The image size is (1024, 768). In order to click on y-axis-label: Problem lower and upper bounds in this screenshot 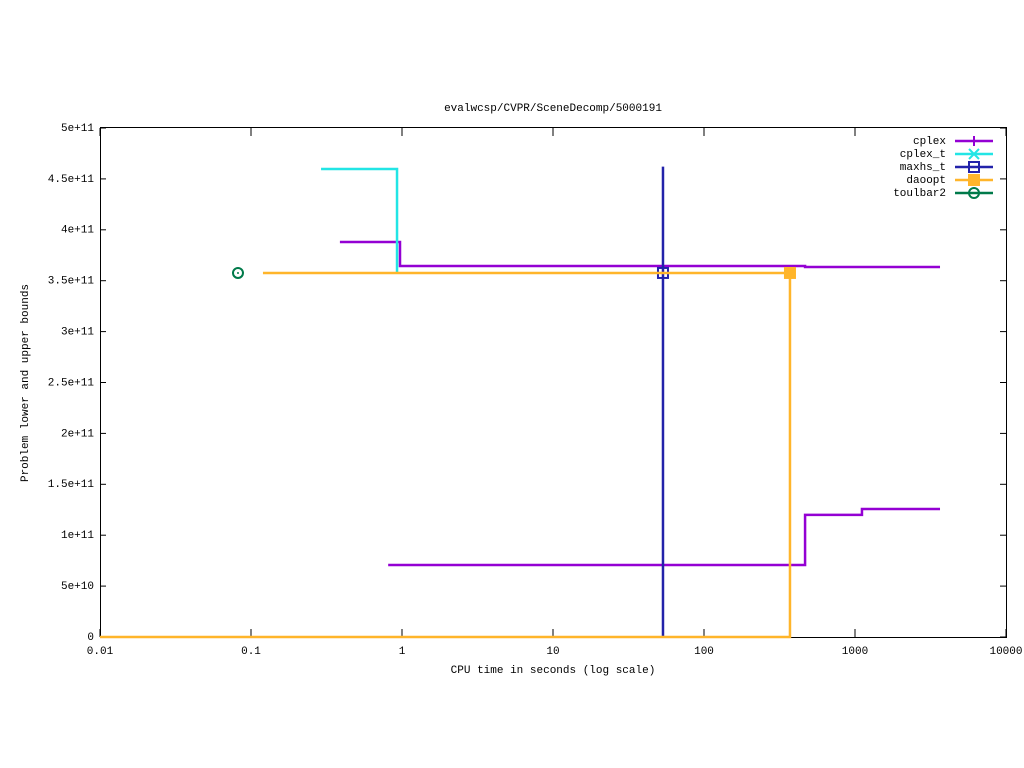, I will do `click(26, 383)`.